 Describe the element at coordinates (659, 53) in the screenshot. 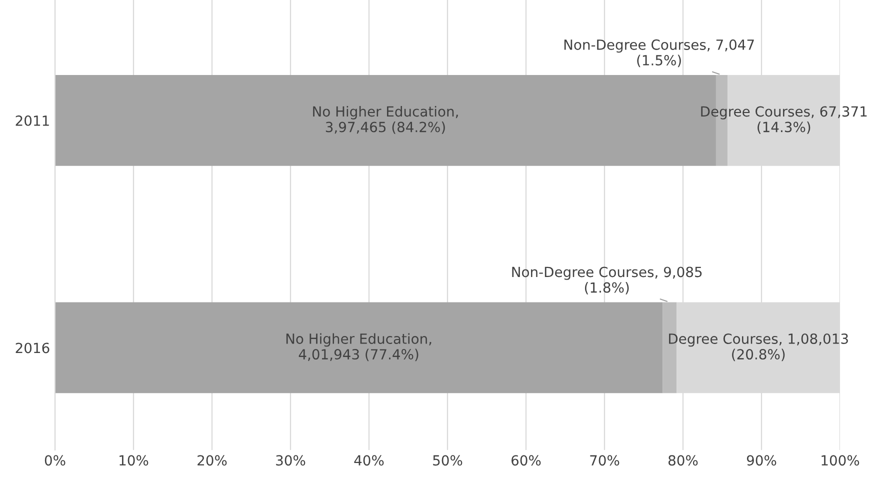

I see `data-label: Non-Degree Courses, 7,047 (1.5%)` at that location.